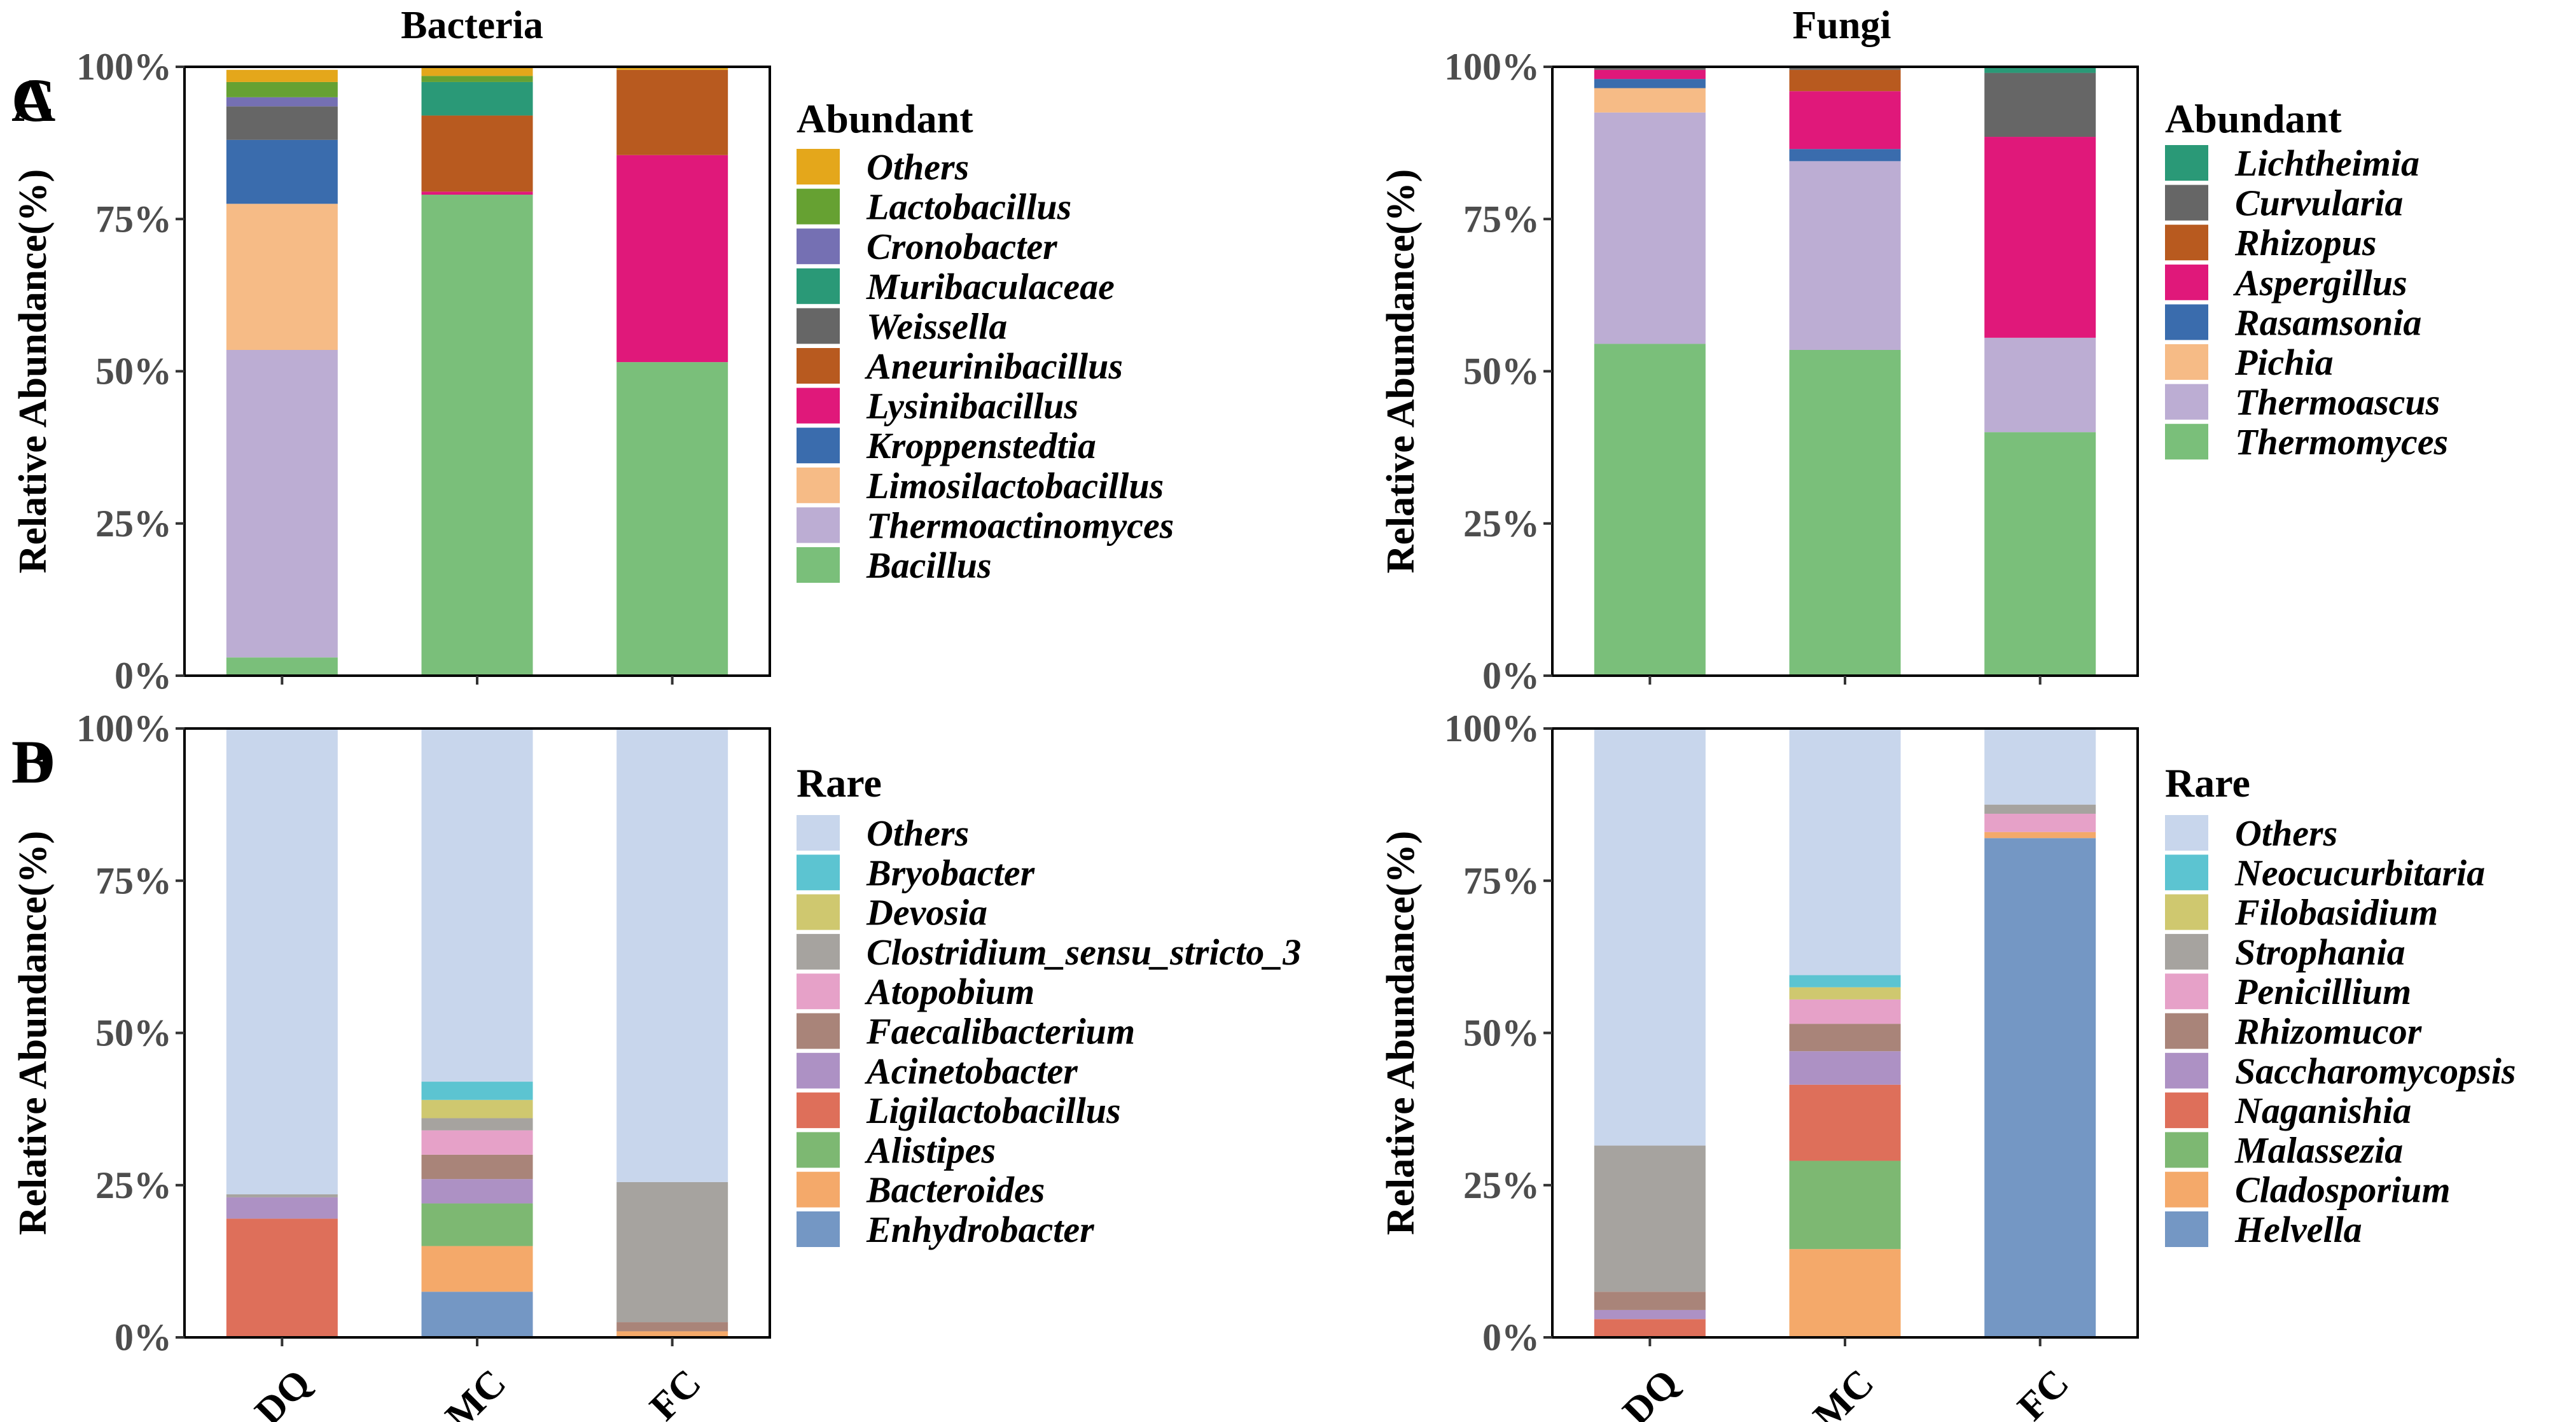 The image size is (2576, 1422). Describe the element at coordinates (2040, 105) in the screenshot. I see `bar-segment-fc-curvularia` at that location.